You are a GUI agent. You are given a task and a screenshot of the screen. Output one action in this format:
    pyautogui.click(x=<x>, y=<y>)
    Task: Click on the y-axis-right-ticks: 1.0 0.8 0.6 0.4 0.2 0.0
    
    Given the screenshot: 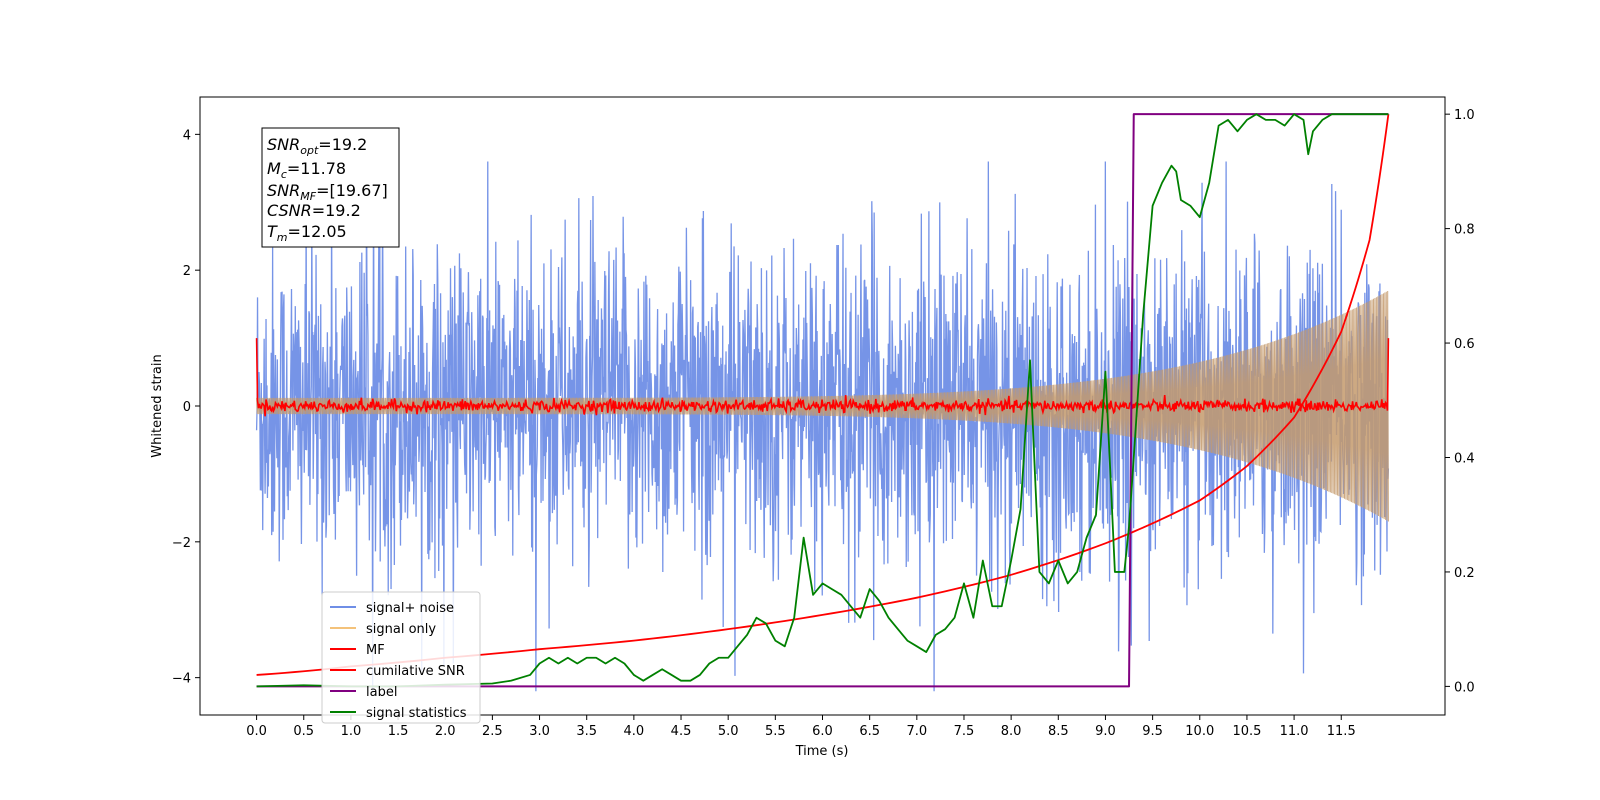 What is the action you would take?
    pyautogui.click(x=1460, y=401)
    